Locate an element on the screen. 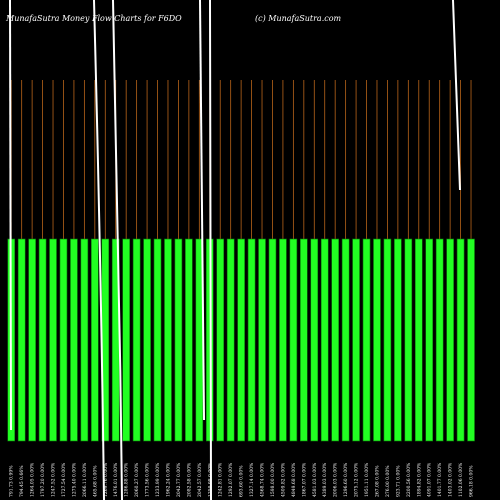 This screenshot has width=500, height=500. copyright-label: (c) MunafaSutra.com is located at coordinates (298, 18).